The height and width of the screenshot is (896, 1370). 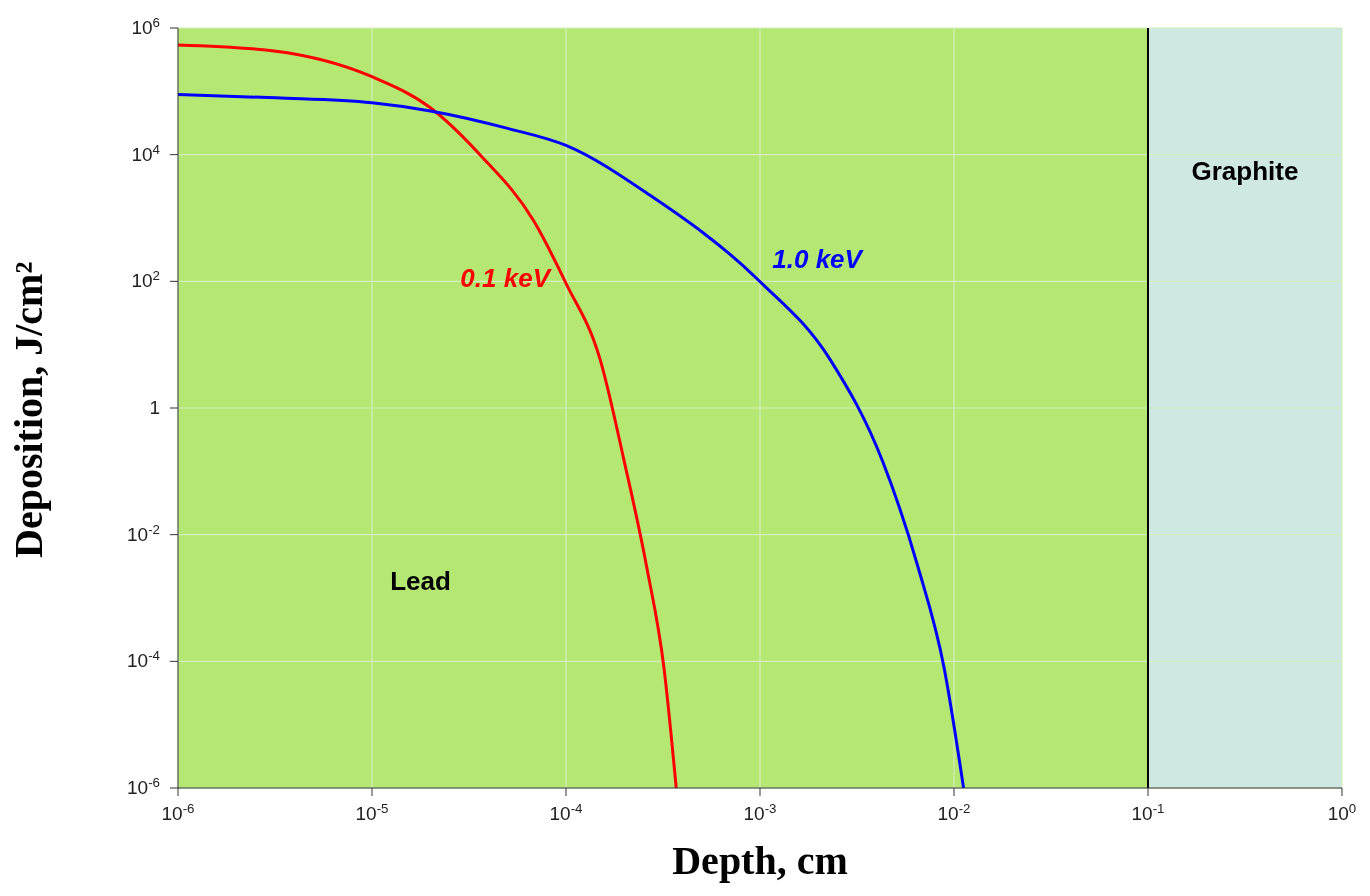 I want to click on series-label: 1.0 keV, so click(x=818, y=258).